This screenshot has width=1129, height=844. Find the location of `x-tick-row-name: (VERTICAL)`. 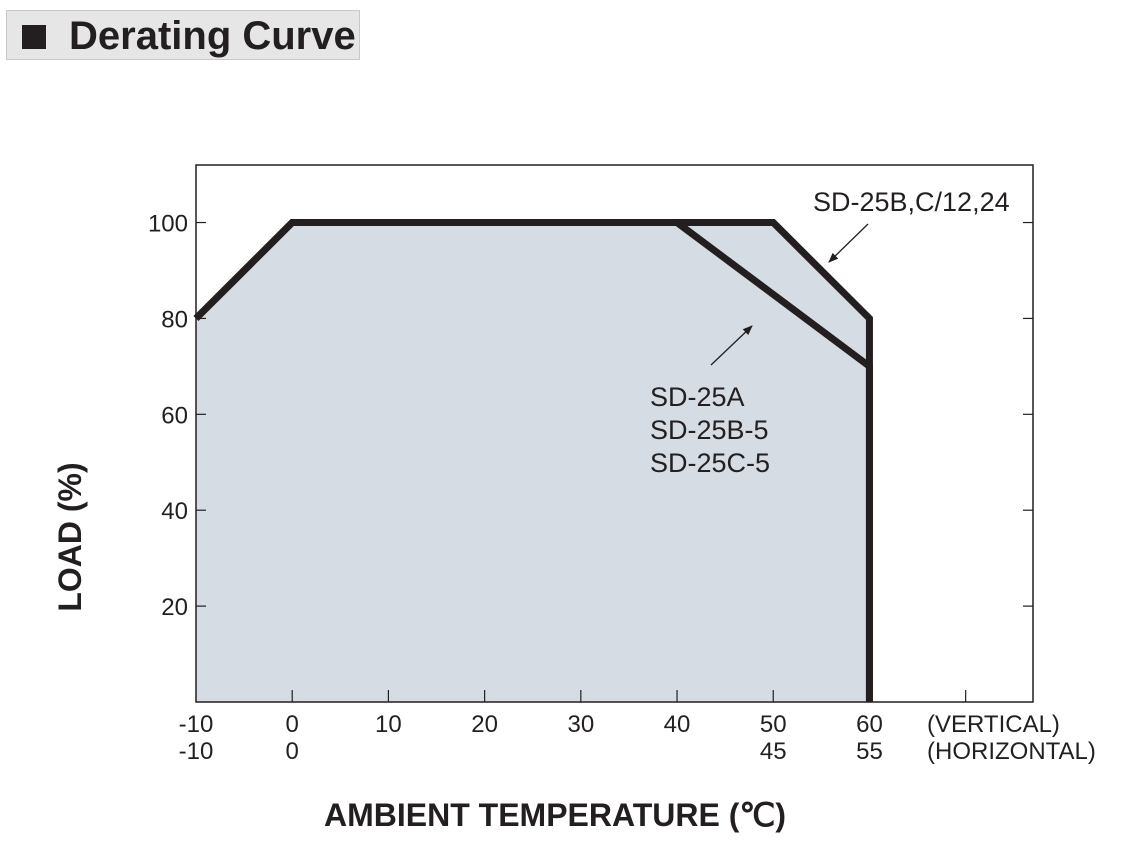

x-tick-row-name: (VERTICAL) is located at coordinates (993, 724).